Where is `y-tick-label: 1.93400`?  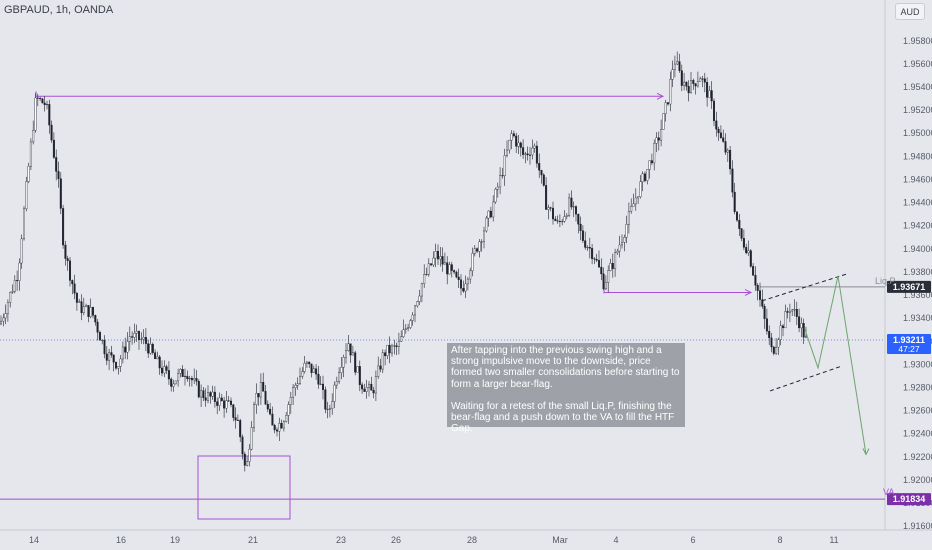
y-tick-label: 1.93400 is located at coordinates (917, 318).